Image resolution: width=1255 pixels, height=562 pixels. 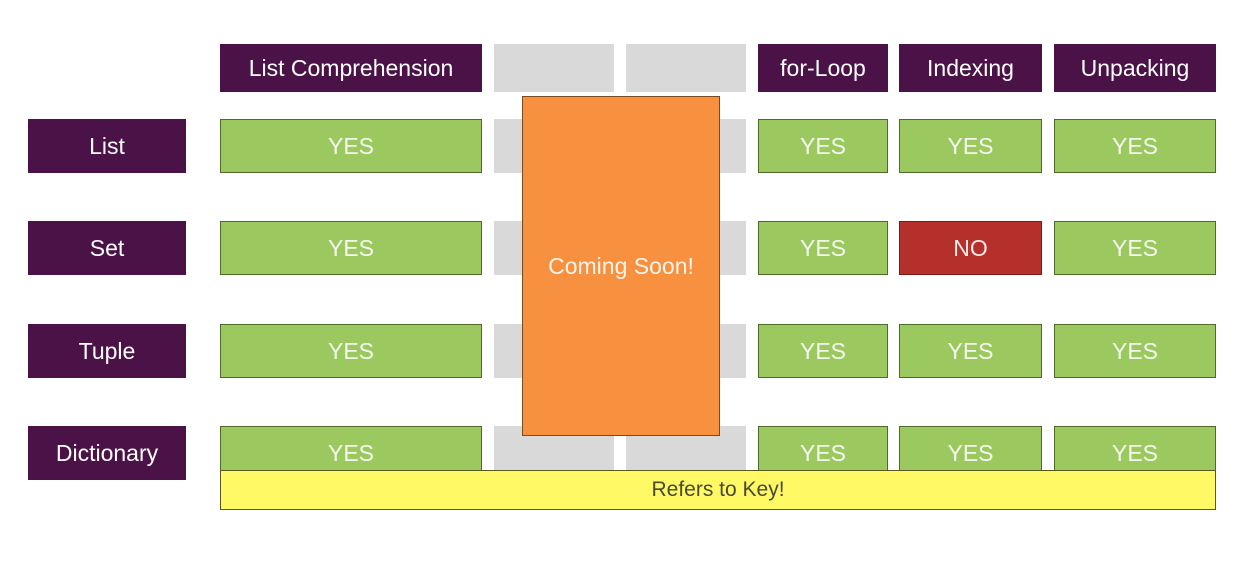 I want to click on set-indexing-cell: NO, so click(x=970, y=248).